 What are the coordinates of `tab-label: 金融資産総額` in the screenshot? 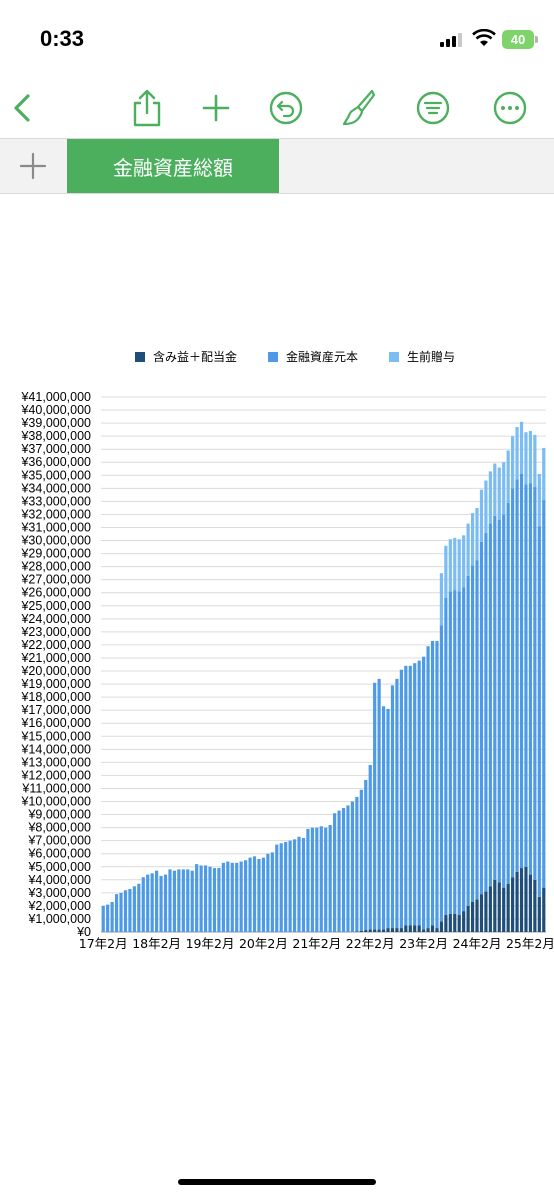 It's located at (173, 167).